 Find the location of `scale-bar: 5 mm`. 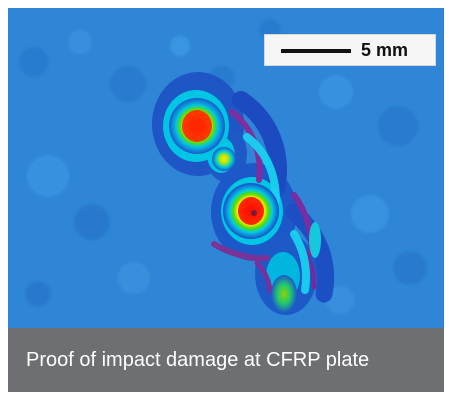

scale-bar: 5 mm is located at coordinates (350, 50).